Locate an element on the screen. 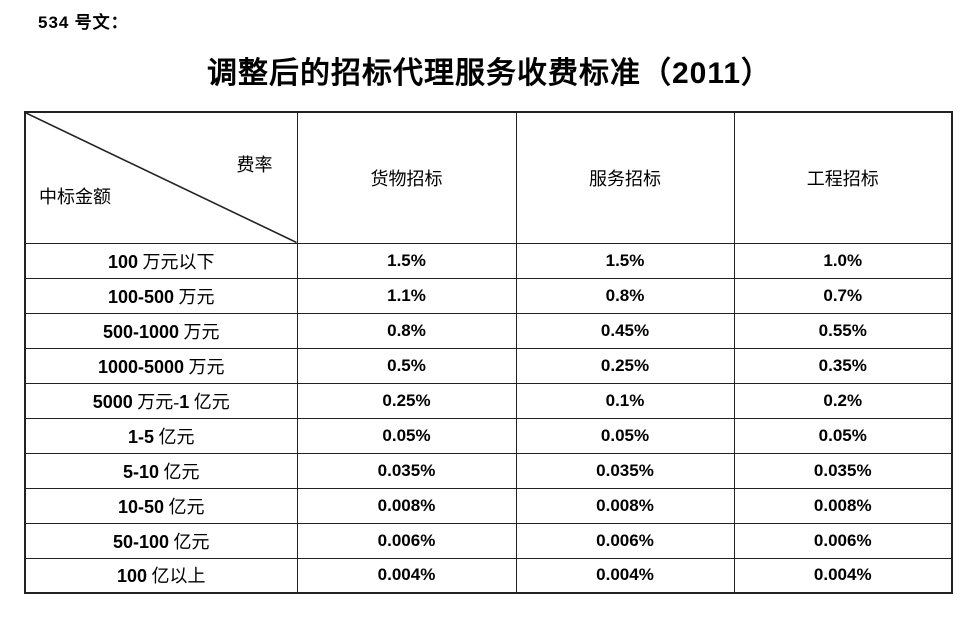 The width and height of the screenshot is (979, 629). rate-engineering: 0.35% is located at coordinates (843, 365).